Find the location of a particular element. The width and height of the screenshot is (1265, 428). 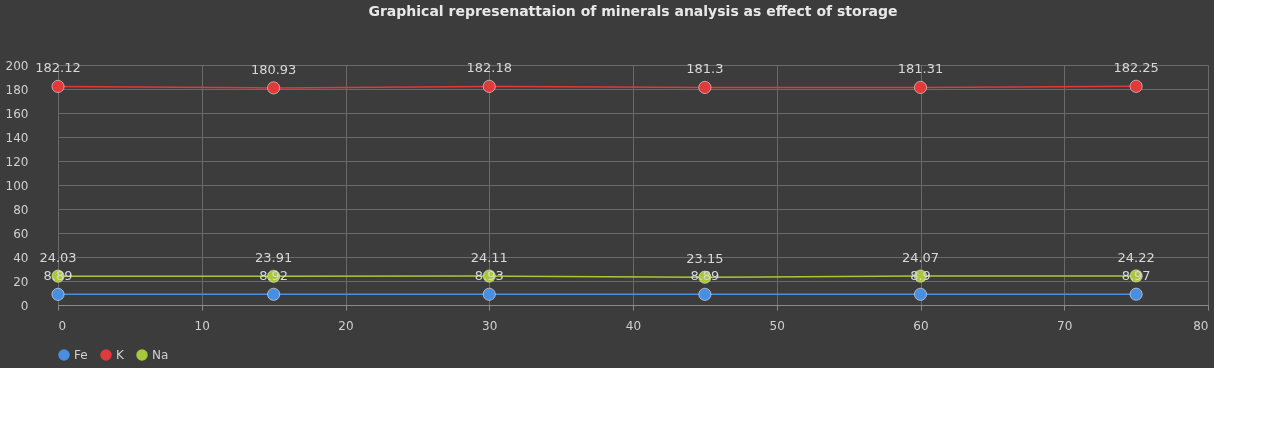

x-tick-label: 40 is located at coordinates (633, 325).